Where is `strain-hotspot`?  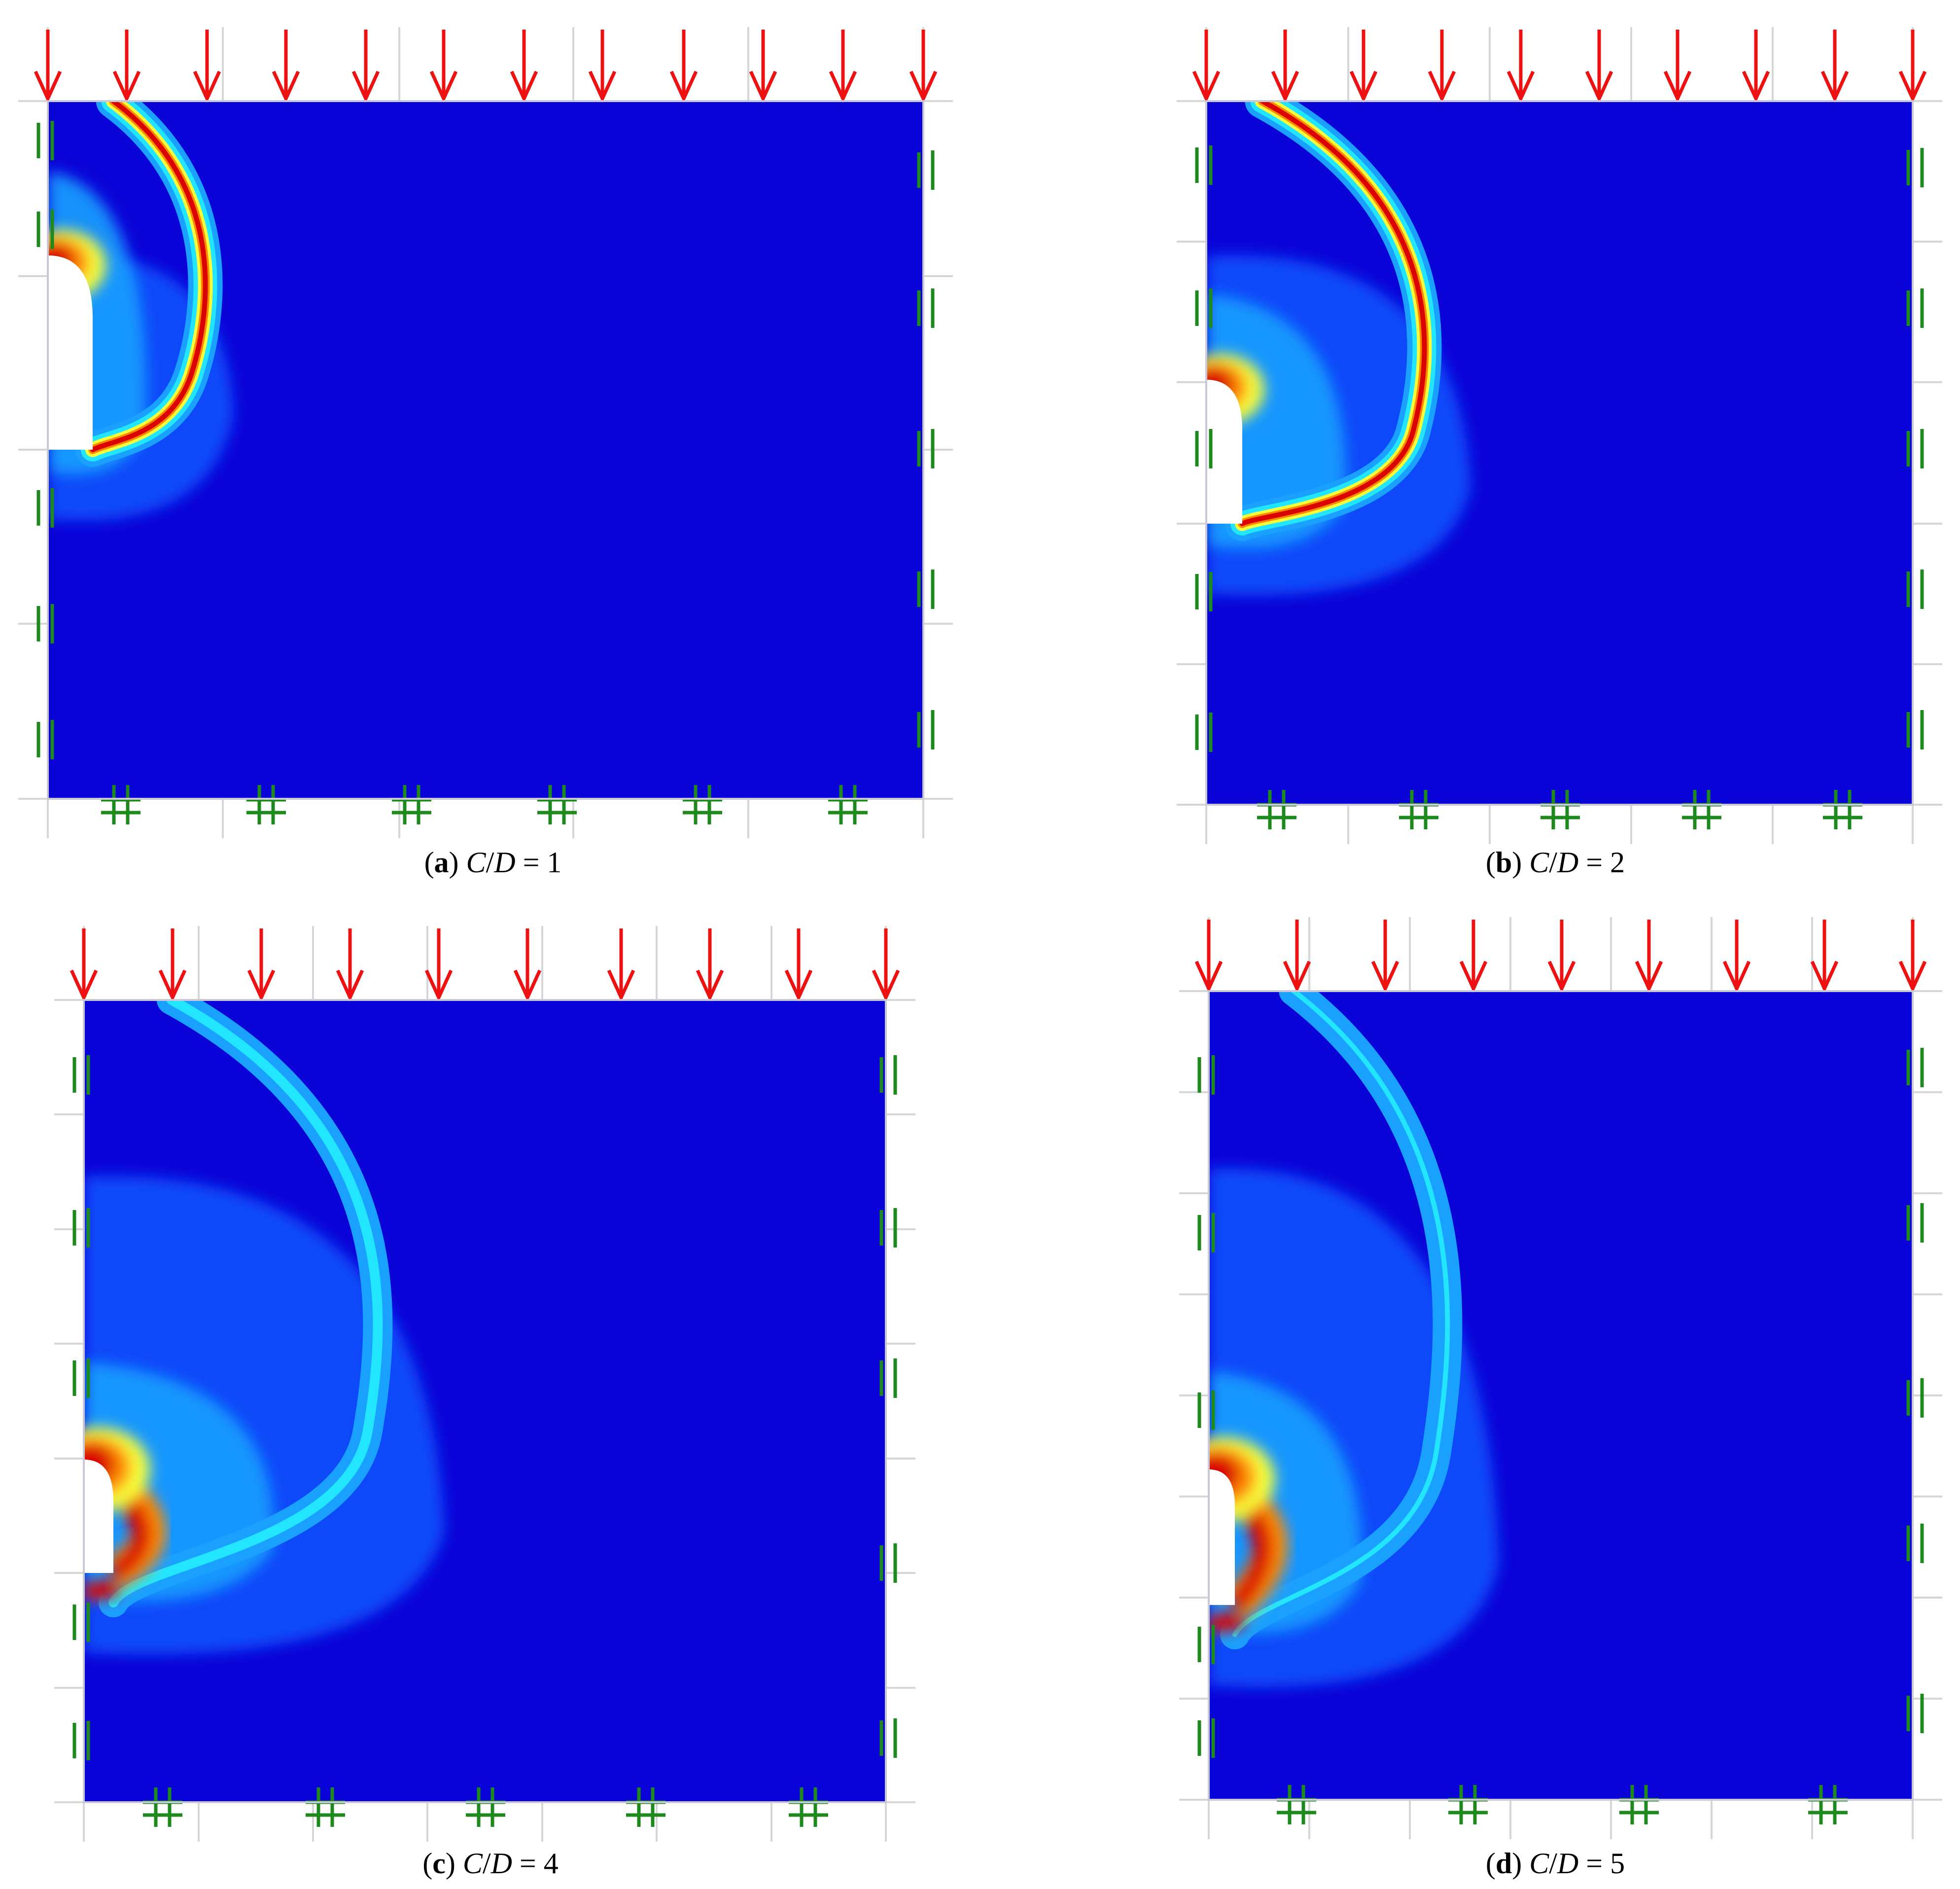 strain-hotspot is located at coordinates (1248, 1535).